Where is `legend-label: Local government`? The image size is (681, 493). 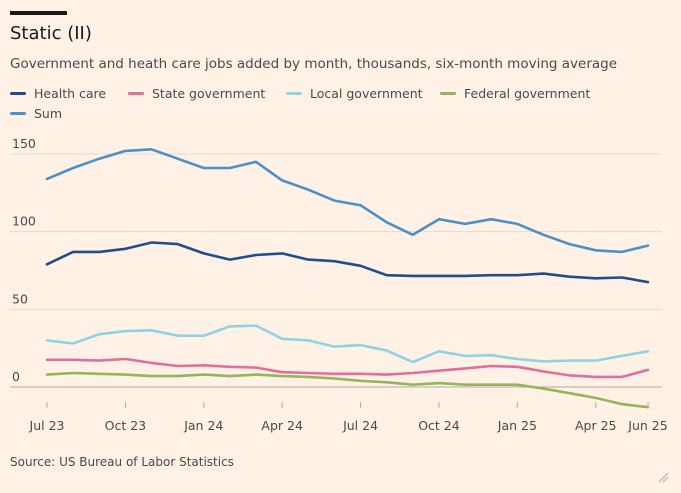
legend-label: Local government is located at coordinates (366, 93).